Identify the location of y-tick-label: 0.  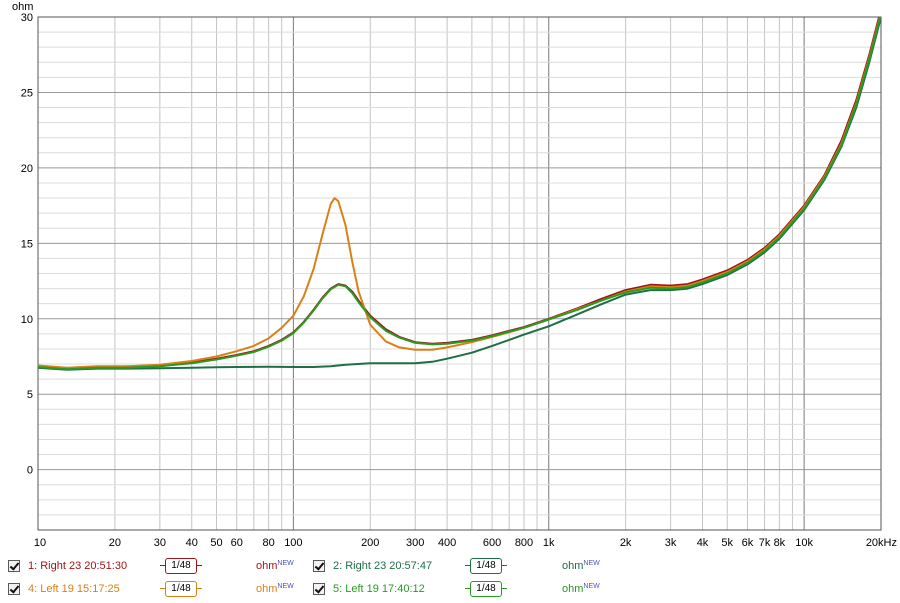
(30, 471).